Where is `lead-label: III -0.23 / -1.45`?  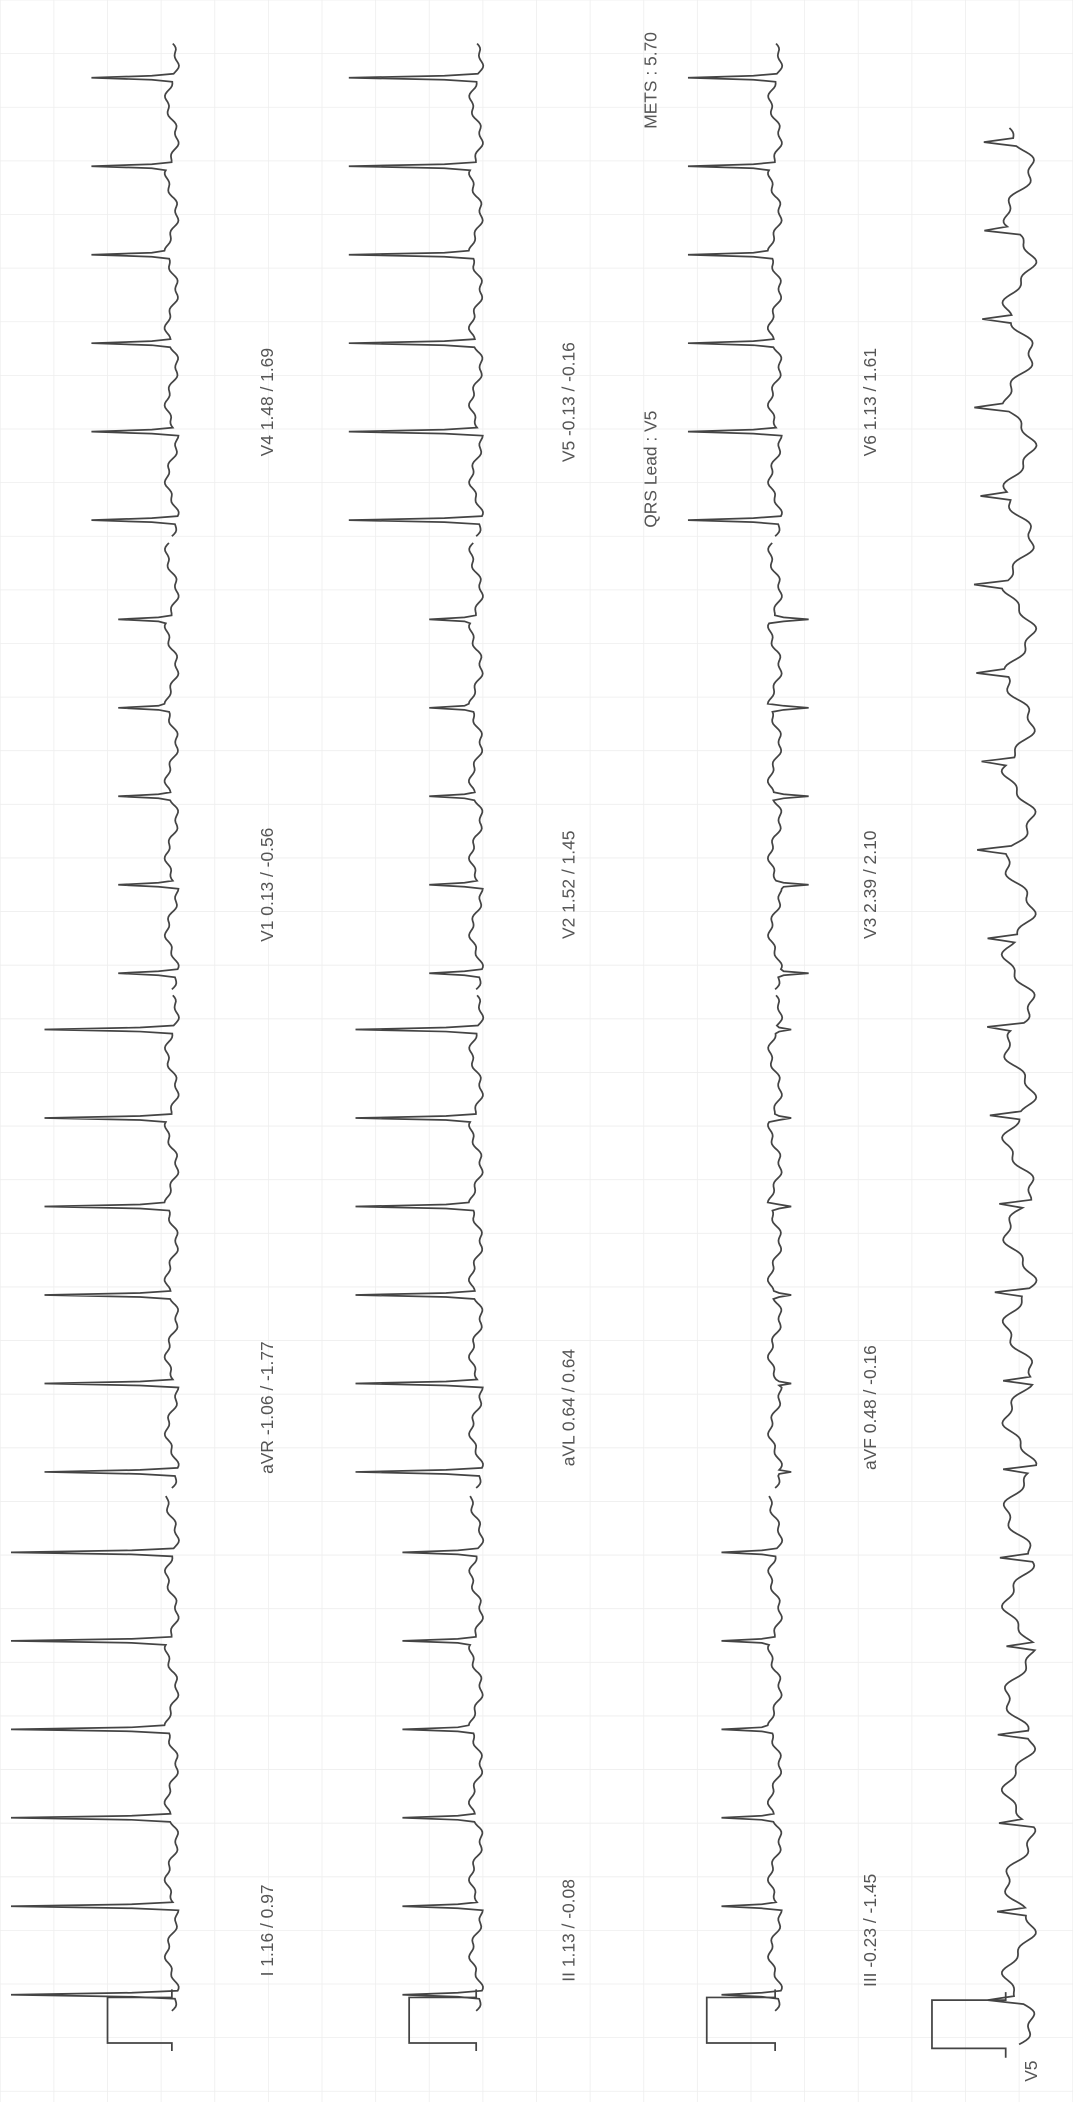
lead-label: III -0.23 / -1.45 is located at coordinates (870, 1930).